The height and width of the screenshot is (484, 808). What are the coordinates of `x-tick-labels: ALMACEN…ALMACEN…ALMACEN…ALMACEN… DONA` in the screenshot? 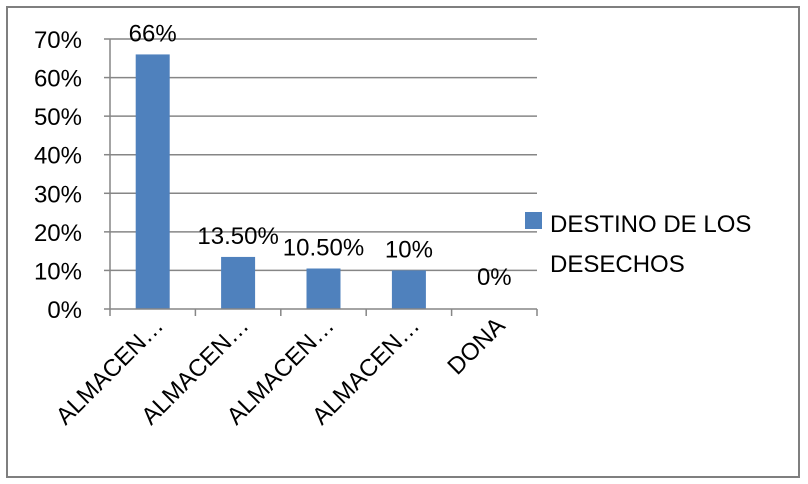 It's located at (281, 371).